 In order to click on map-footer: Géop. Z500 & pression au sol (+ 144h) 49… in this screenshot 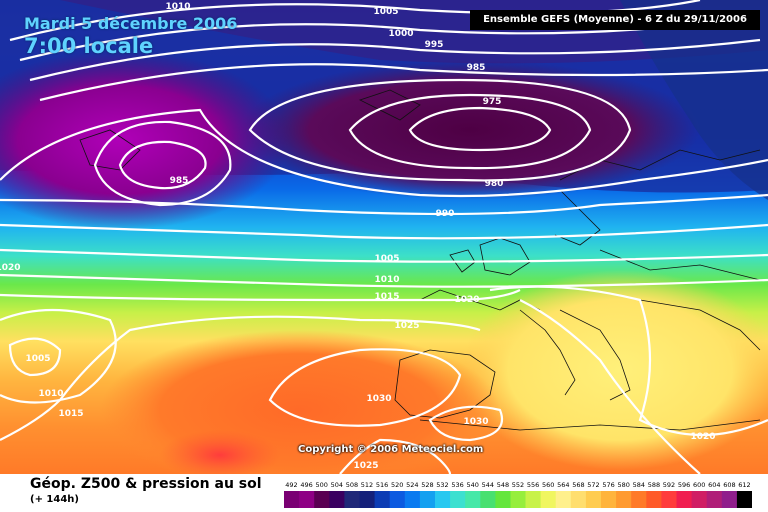, I will do `click(384, 493)`.